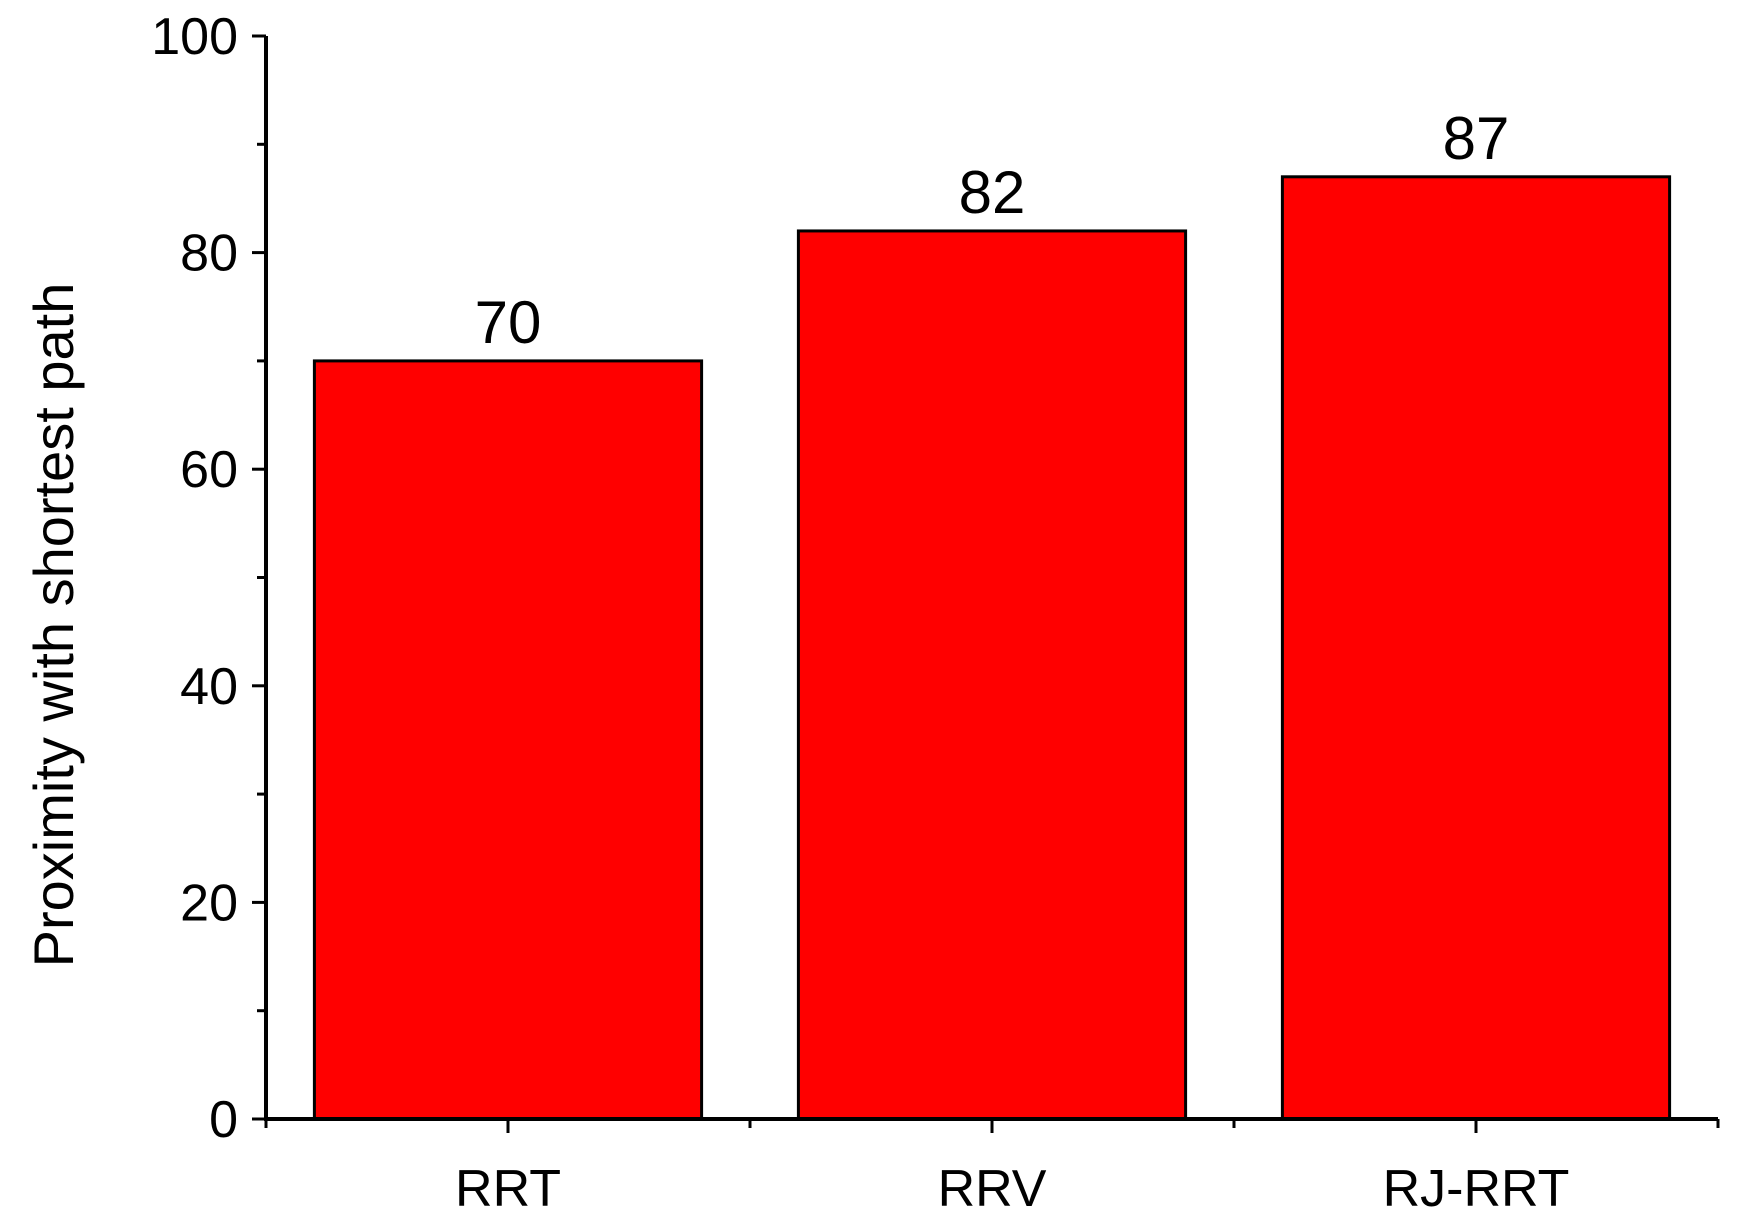 This screenshot has width=1759, height=1218. I want to click on x-tick-label-rj-rrt: RJ-RRT, so click(1476, 1189).